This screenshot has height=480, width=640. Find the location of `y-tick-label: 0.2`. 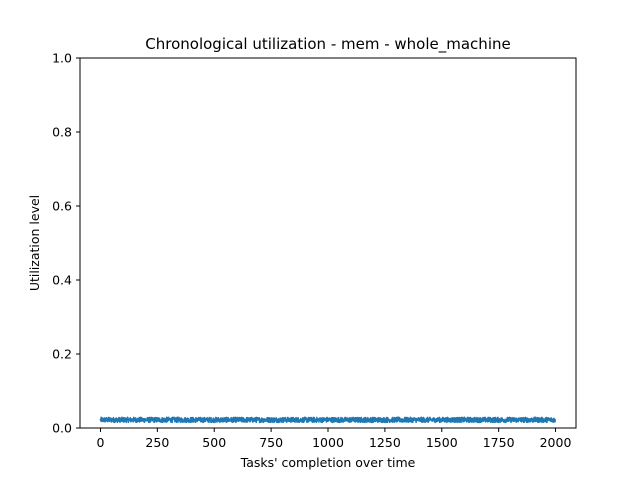

y-tick-label: 0.2 is located at coordinates (62, 354).